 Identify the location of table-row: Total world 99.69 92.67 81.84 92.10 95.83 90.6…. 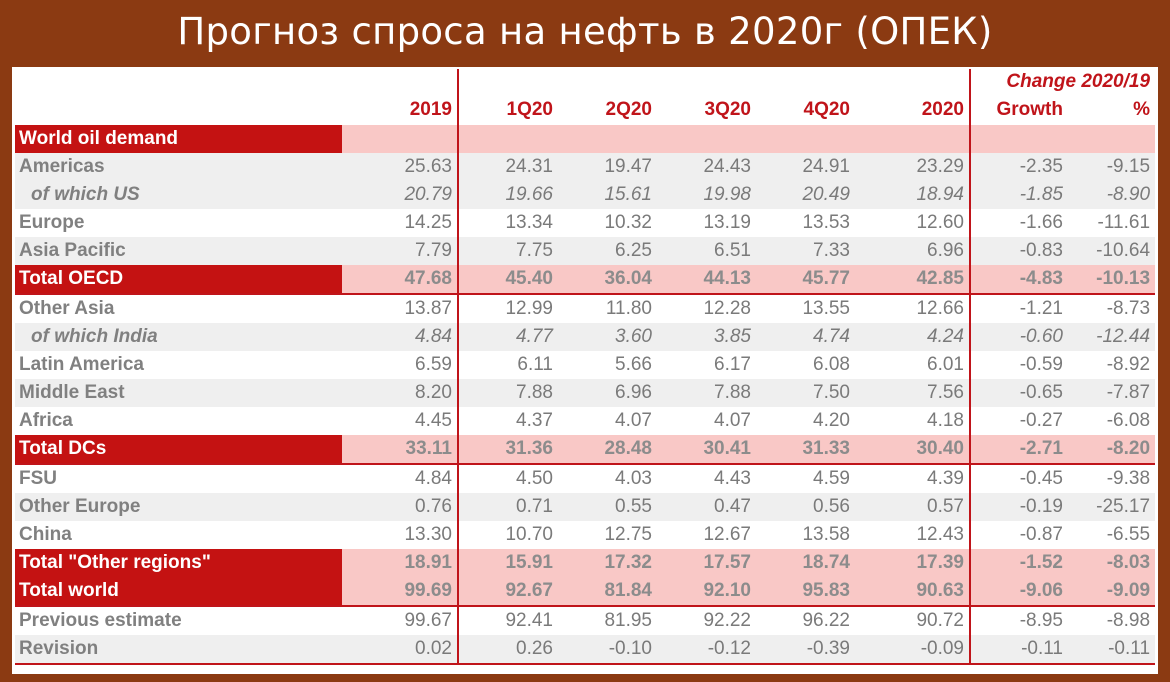
(585, 591).